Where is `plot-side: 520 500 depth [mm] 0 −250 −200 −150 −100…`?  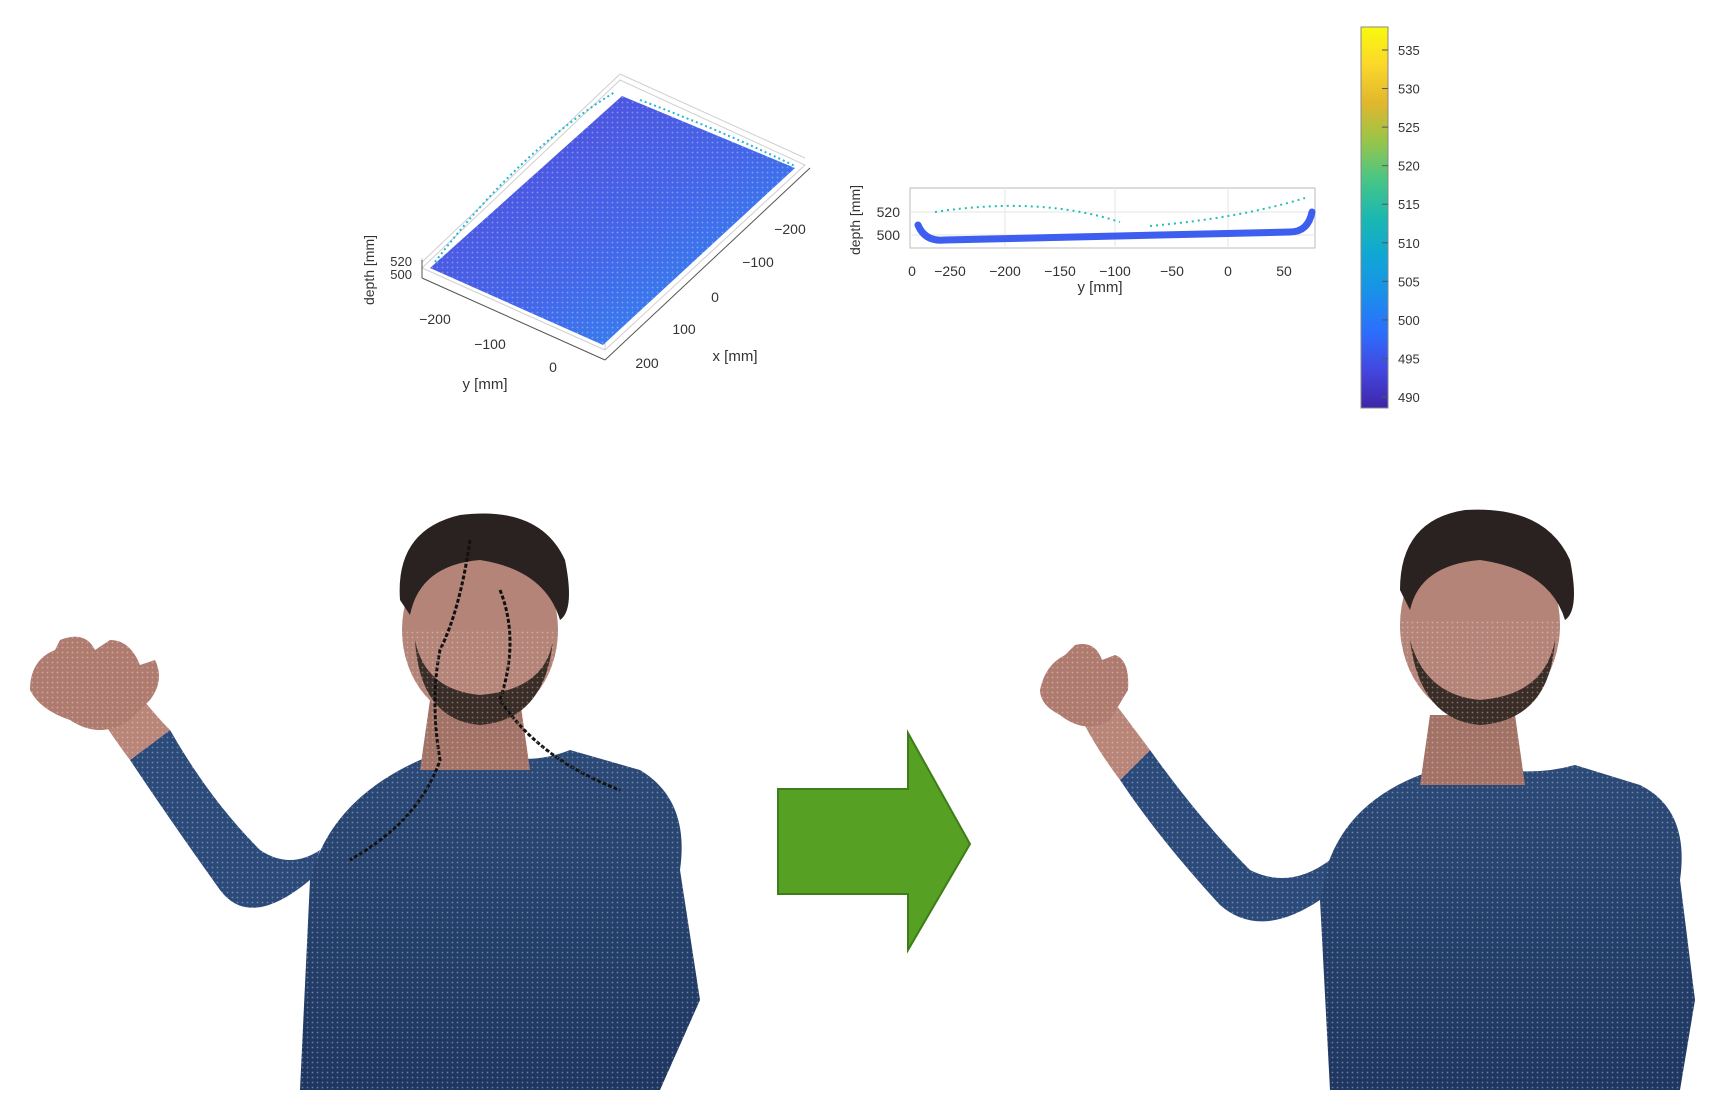
plot-side: 520 500 depth [mm] 0 −250 −200 −150 −100… is located at coordinates (1081, 240).